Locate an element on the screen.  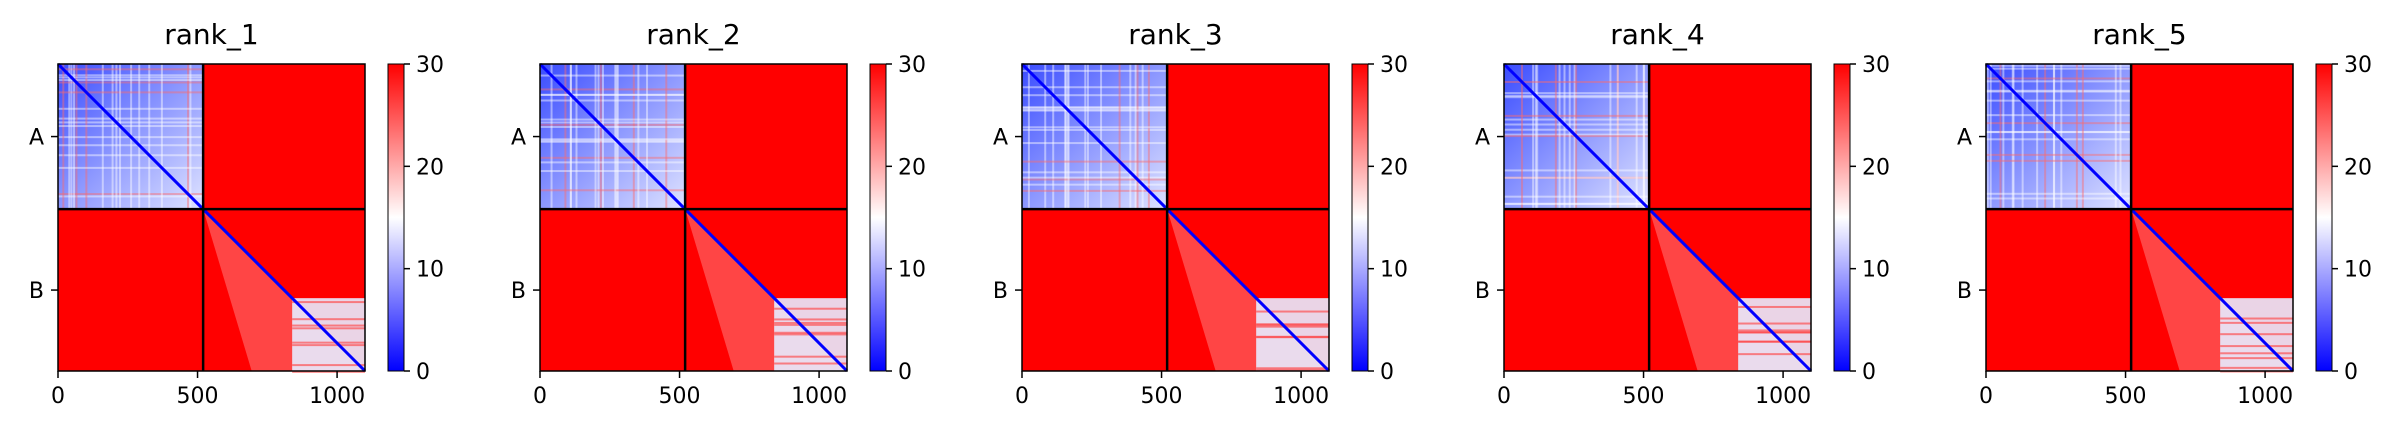
panel-title: rank_3 is located at coordinates (1175, 34).